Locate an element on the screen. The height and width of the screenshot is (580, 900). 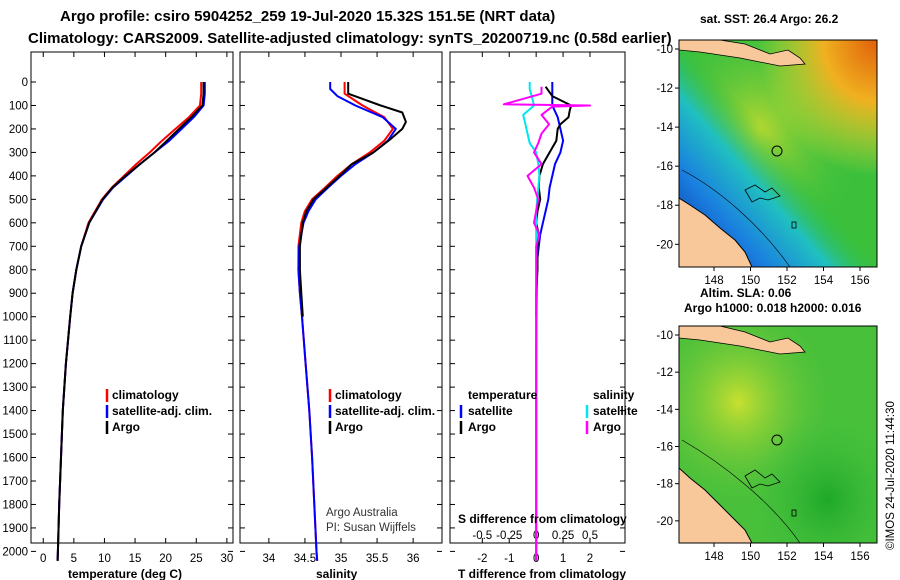
depth-tick-label: 900 is located at coordinates (18, 294).